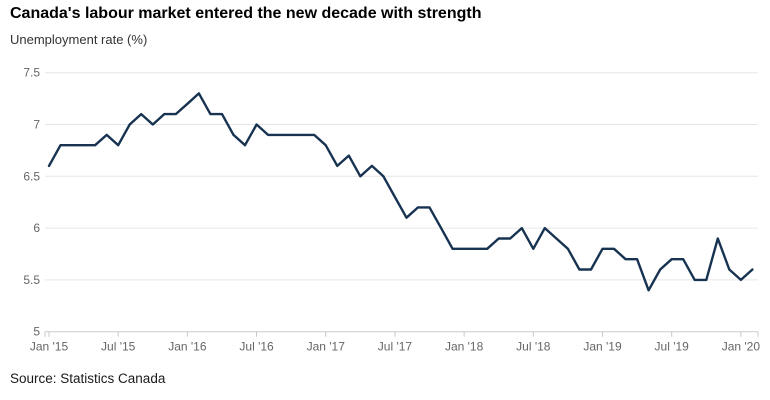 This screenshot has width=770, height=400. Describe the element at coordinates (36, 125) in the screenshot. I see `y-axis-label: 7` at that location.